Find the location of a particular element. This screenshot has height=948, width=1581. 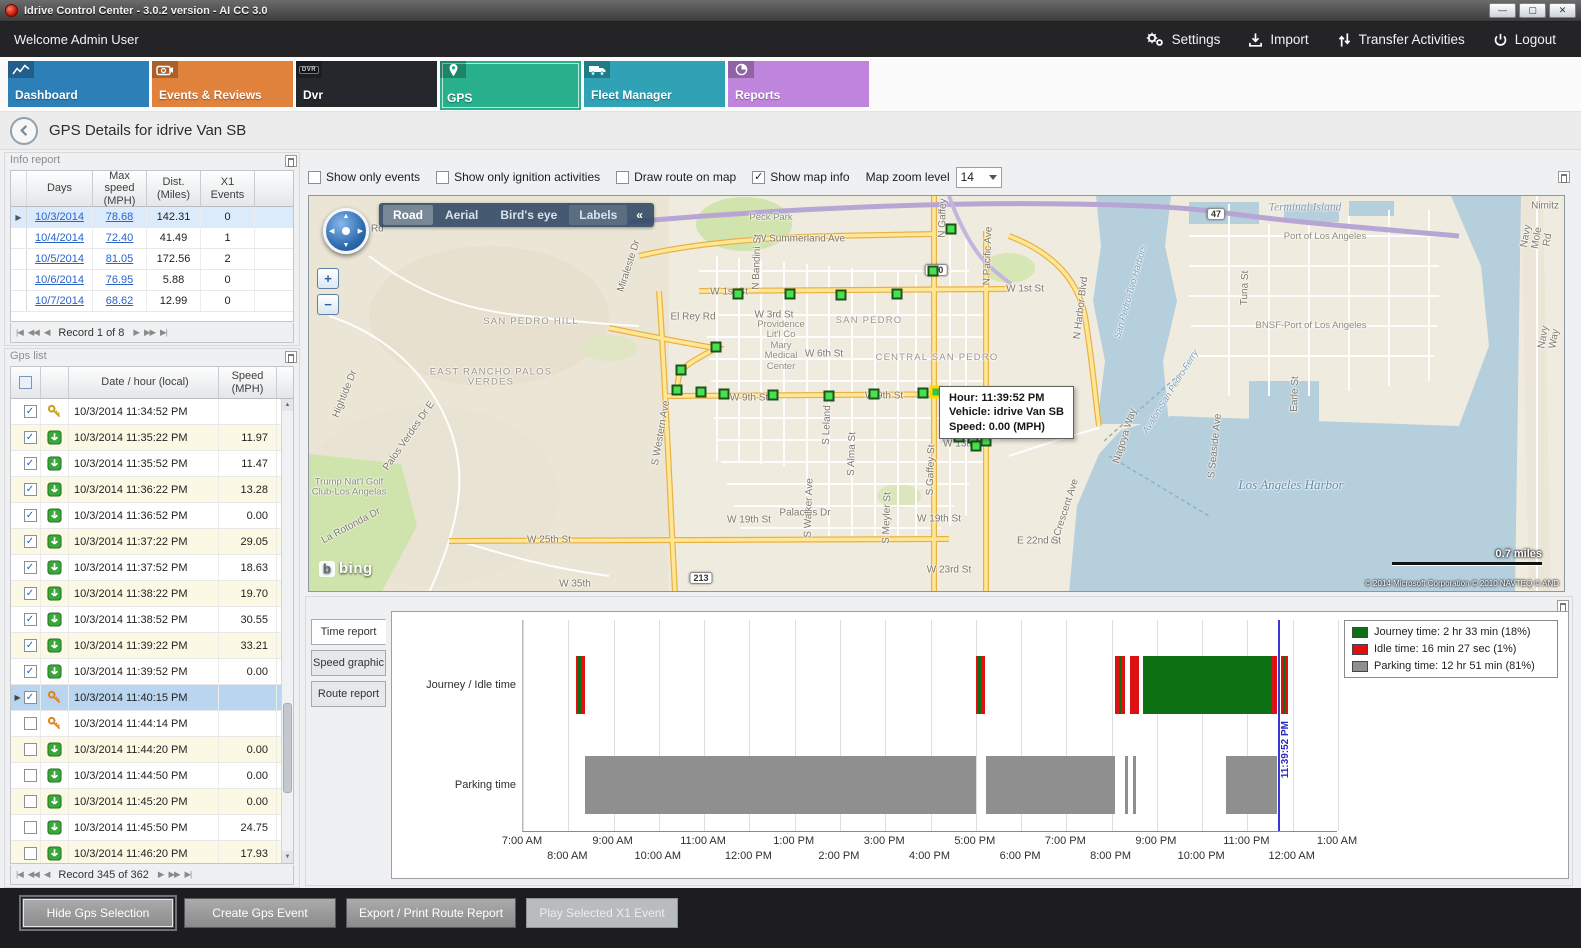

pan-right-icon: ▶ is located at coordinates (360, 231).